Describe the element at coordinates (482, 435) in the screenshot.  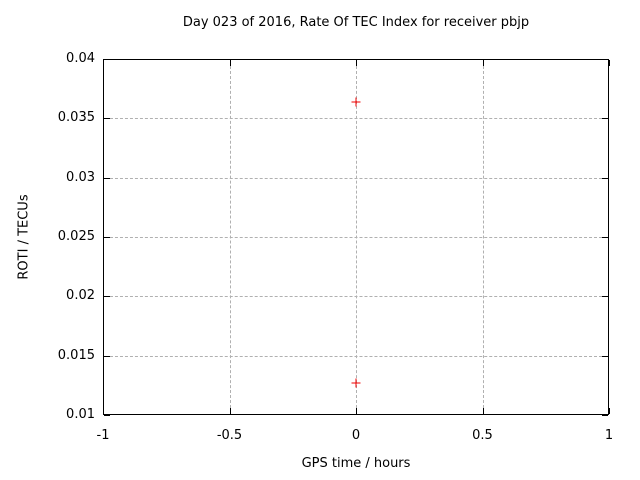
I see `x-tick-label: 0.5` at that location.